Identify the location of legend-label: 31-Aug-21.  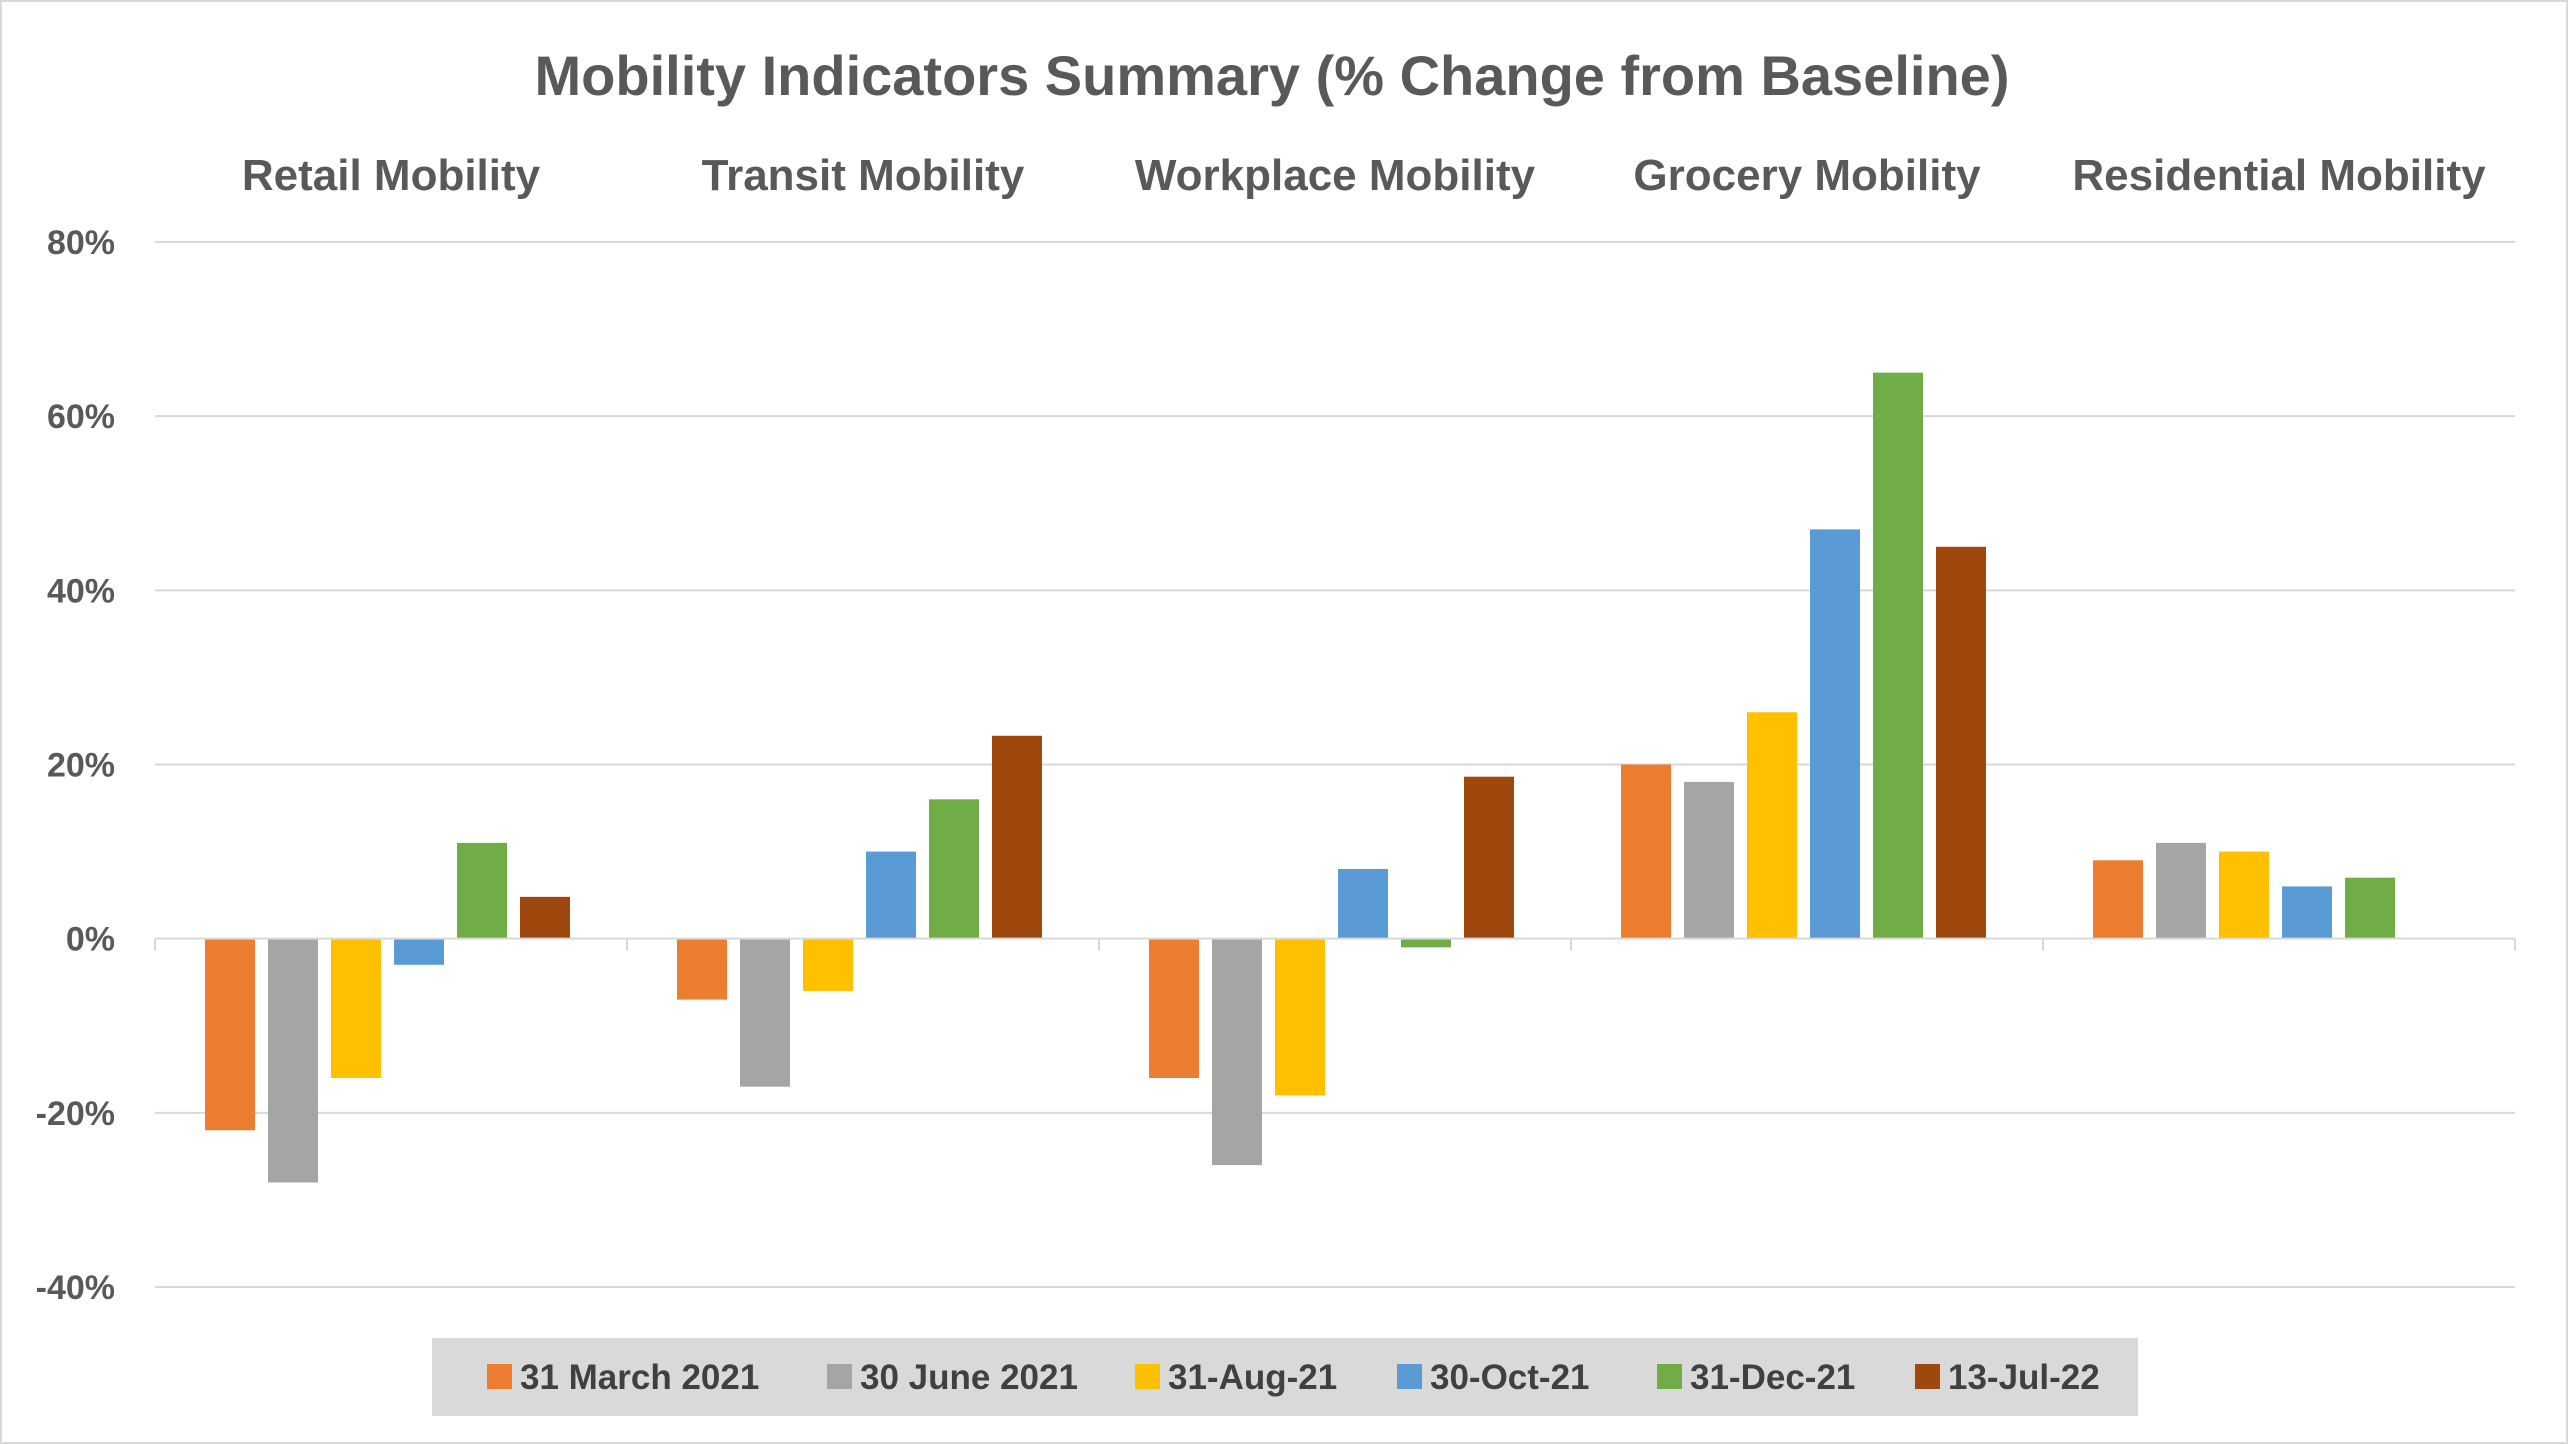
(1252, 1377).